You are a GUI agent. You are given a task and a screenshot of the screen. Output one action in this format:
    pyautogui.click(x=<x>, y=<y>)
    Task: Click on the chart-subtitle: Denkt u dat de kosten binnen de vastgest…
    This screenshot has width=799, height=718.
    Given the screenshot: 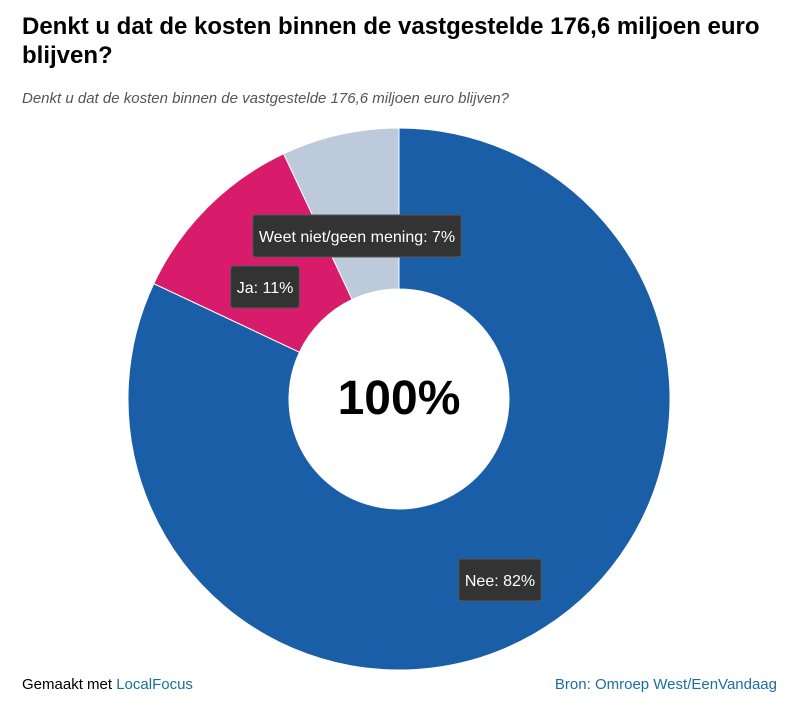 What is the action you would take?
    pyautogui.click(x=265, y=98)
    